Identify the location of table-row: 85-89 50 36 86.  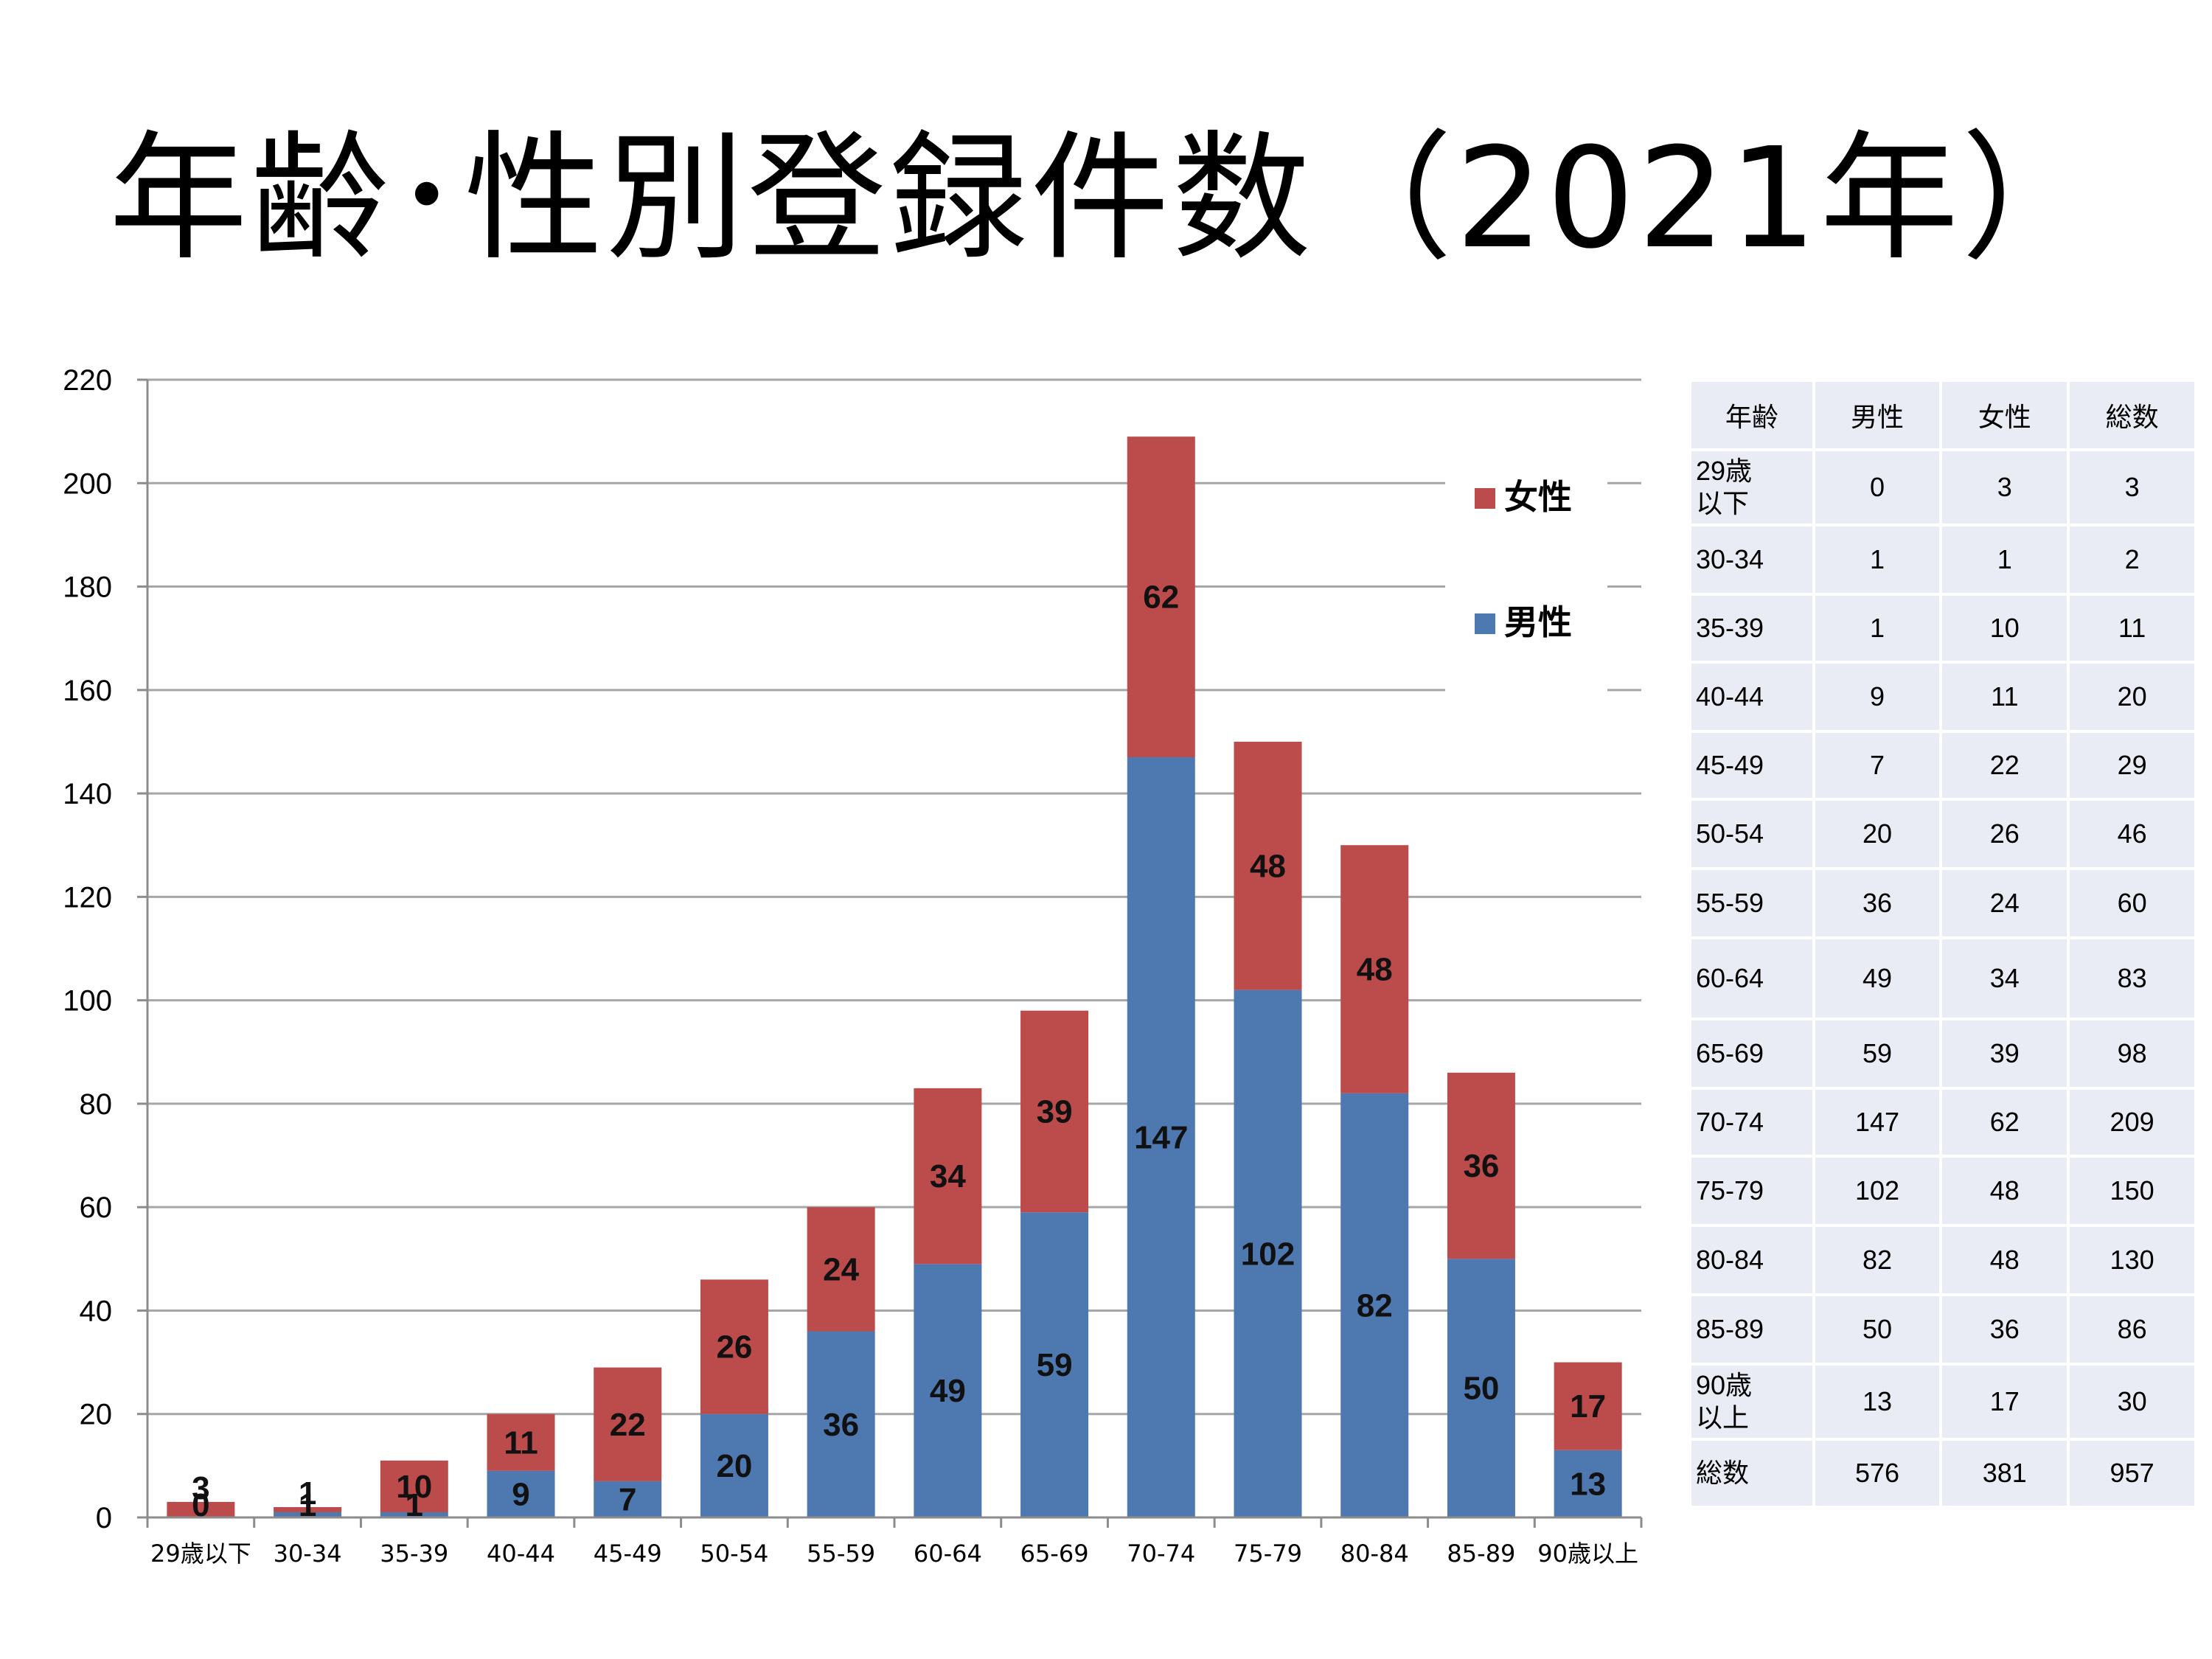
(1942, 1329).